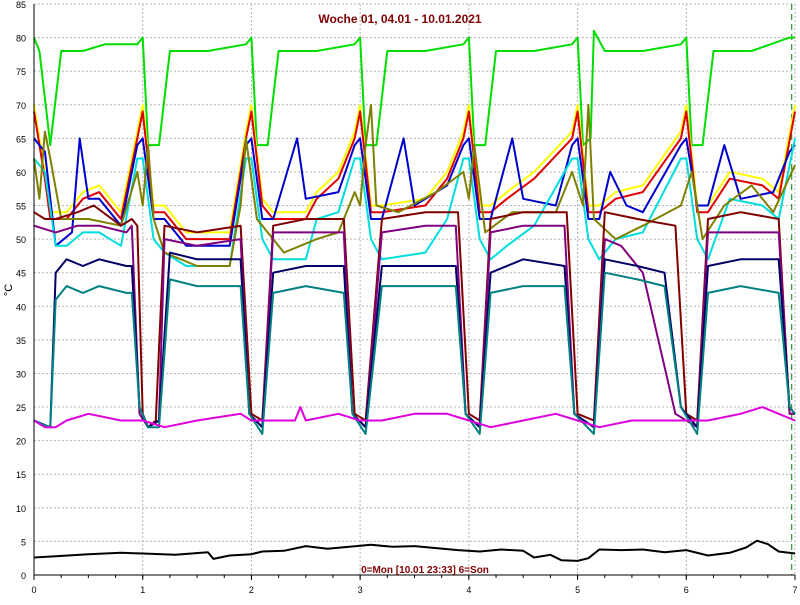  Describe the element at coordinates (360, 590) in the screenshot. I see `x-tick-label: 3` at that location.